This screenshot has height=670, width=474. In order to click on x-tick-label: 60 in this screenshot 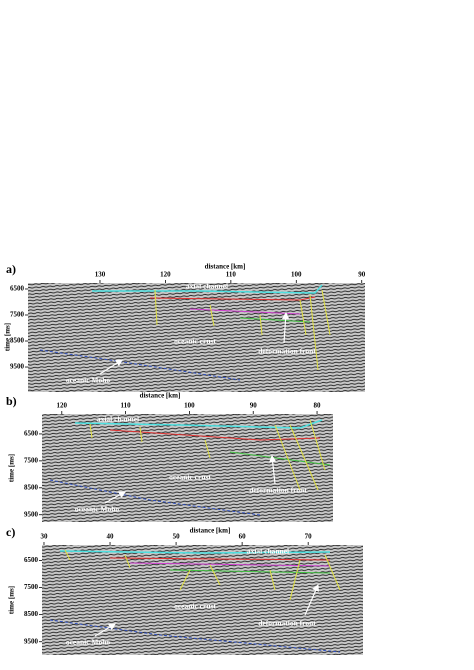, I will do `click(243, 537)`.